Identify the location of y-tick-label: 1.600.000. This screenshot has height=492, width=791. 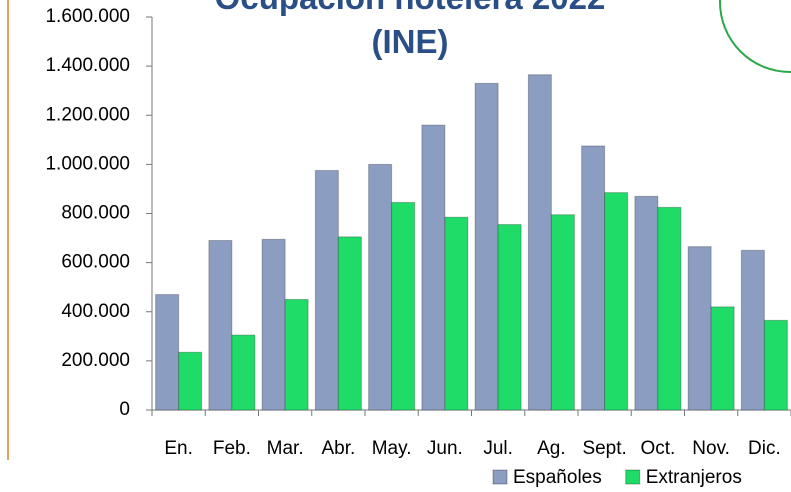
(87, 16).